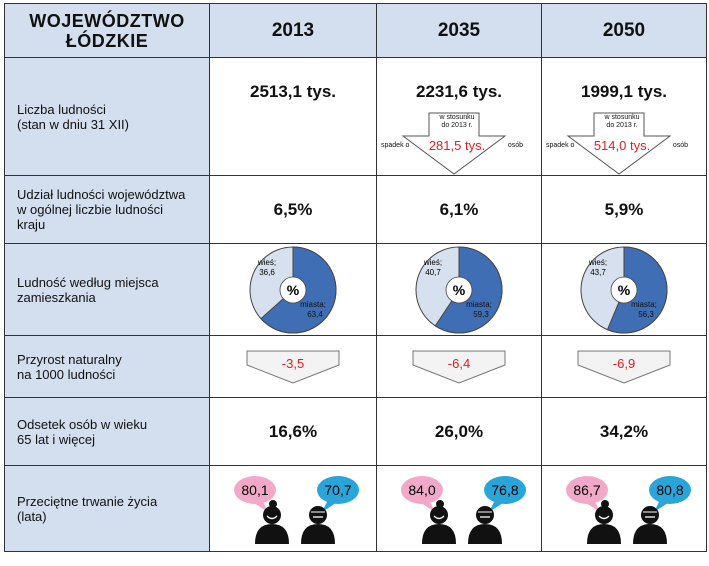 This screenshot has width=709, height=566. Describe the element at coordinates (293, 30) in the screenshot. I see `year-2013: 2013` at that location.